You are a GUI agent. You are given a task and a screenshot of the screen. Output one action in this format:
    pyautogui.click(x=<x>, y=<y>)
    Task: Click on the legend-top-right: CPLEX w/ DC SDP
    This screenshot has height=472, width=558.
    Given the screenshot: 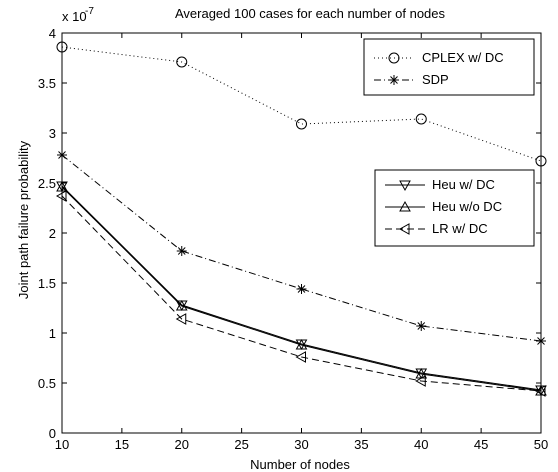 What is the action you would take?
    pyautogui.click(x=449, y=67)
    